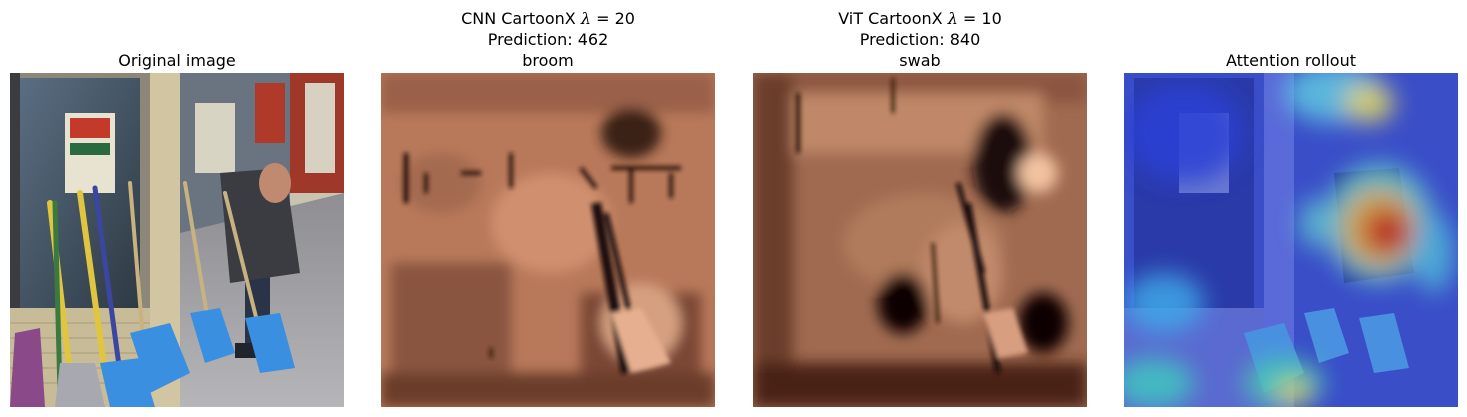 The width and height of the screenshot is (1467, 417). What do you see at coordinates (521, 18) in the screenshot?
I see `title-prefix: CNN CartoonX` at bounding box center [521, 18].